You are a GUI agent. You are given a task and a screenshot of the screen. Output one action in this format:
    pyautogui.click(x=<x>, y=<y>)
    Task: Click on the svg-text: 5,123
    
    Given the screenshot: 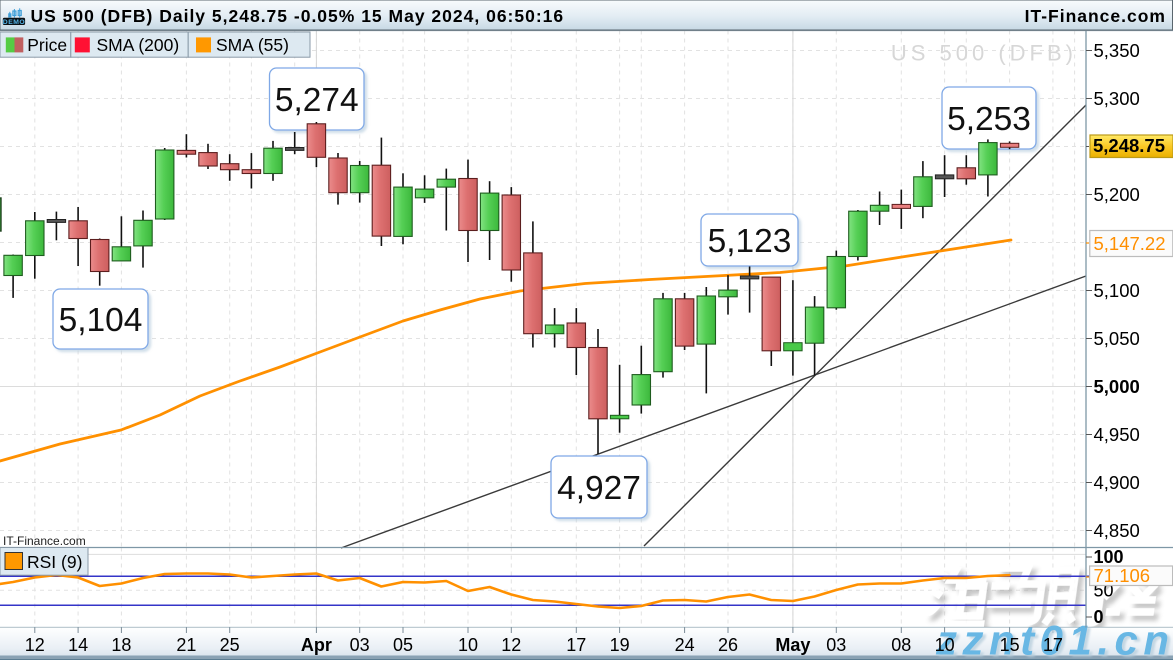 What is the action you would take?
    pyautogui.click(x=750, y=241)
    